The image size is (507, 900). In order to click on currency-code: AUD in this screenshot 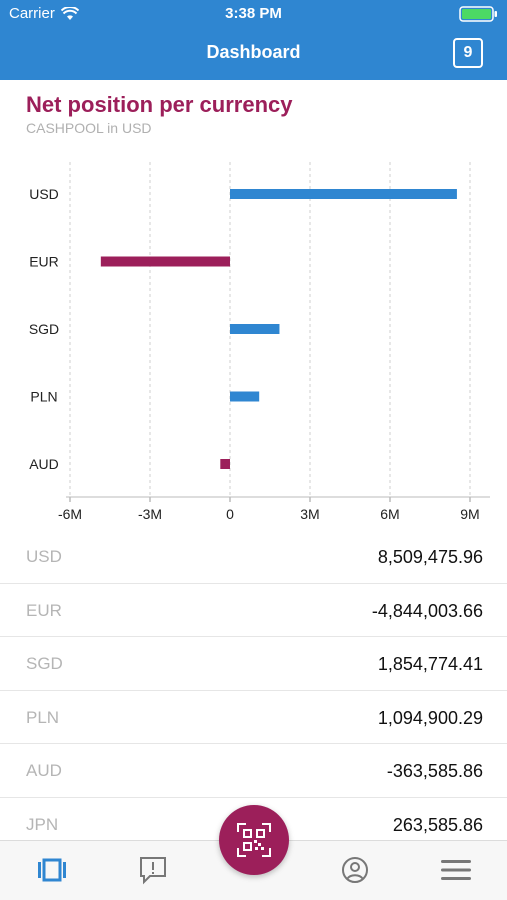, I will do `click(44, 771)`.